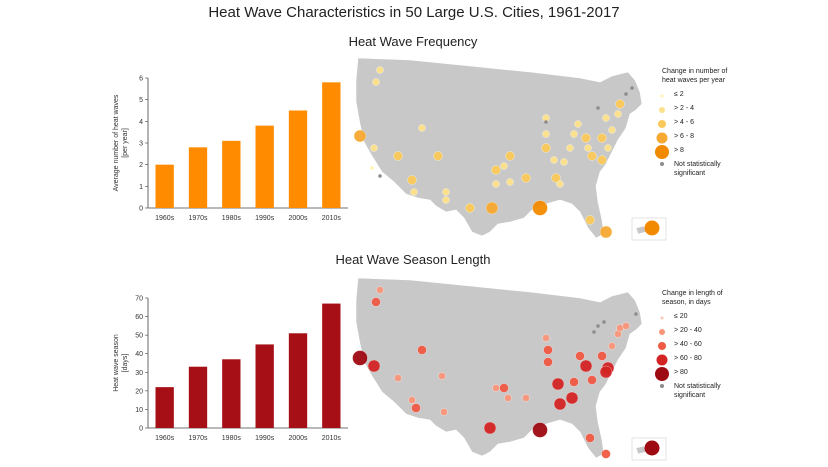  Describe the element at coordinates (681, 372) in the screenshot. I see `legend-label: > 80` at that location.